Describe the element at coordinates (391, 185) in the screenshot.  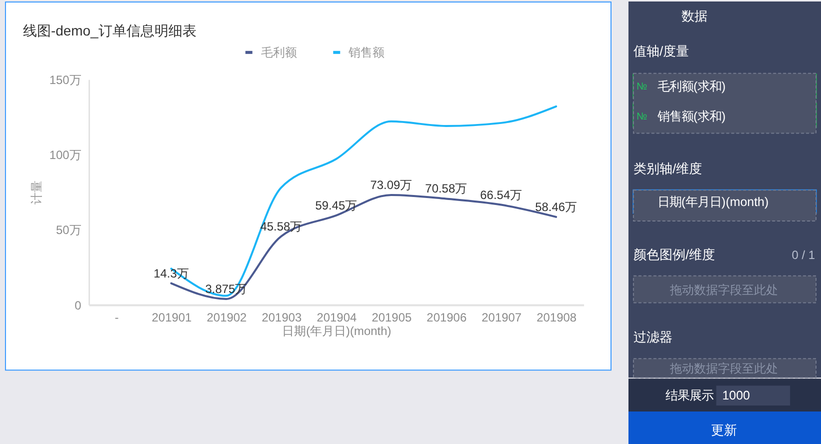
I see `data-label: 73.09万` at that location.